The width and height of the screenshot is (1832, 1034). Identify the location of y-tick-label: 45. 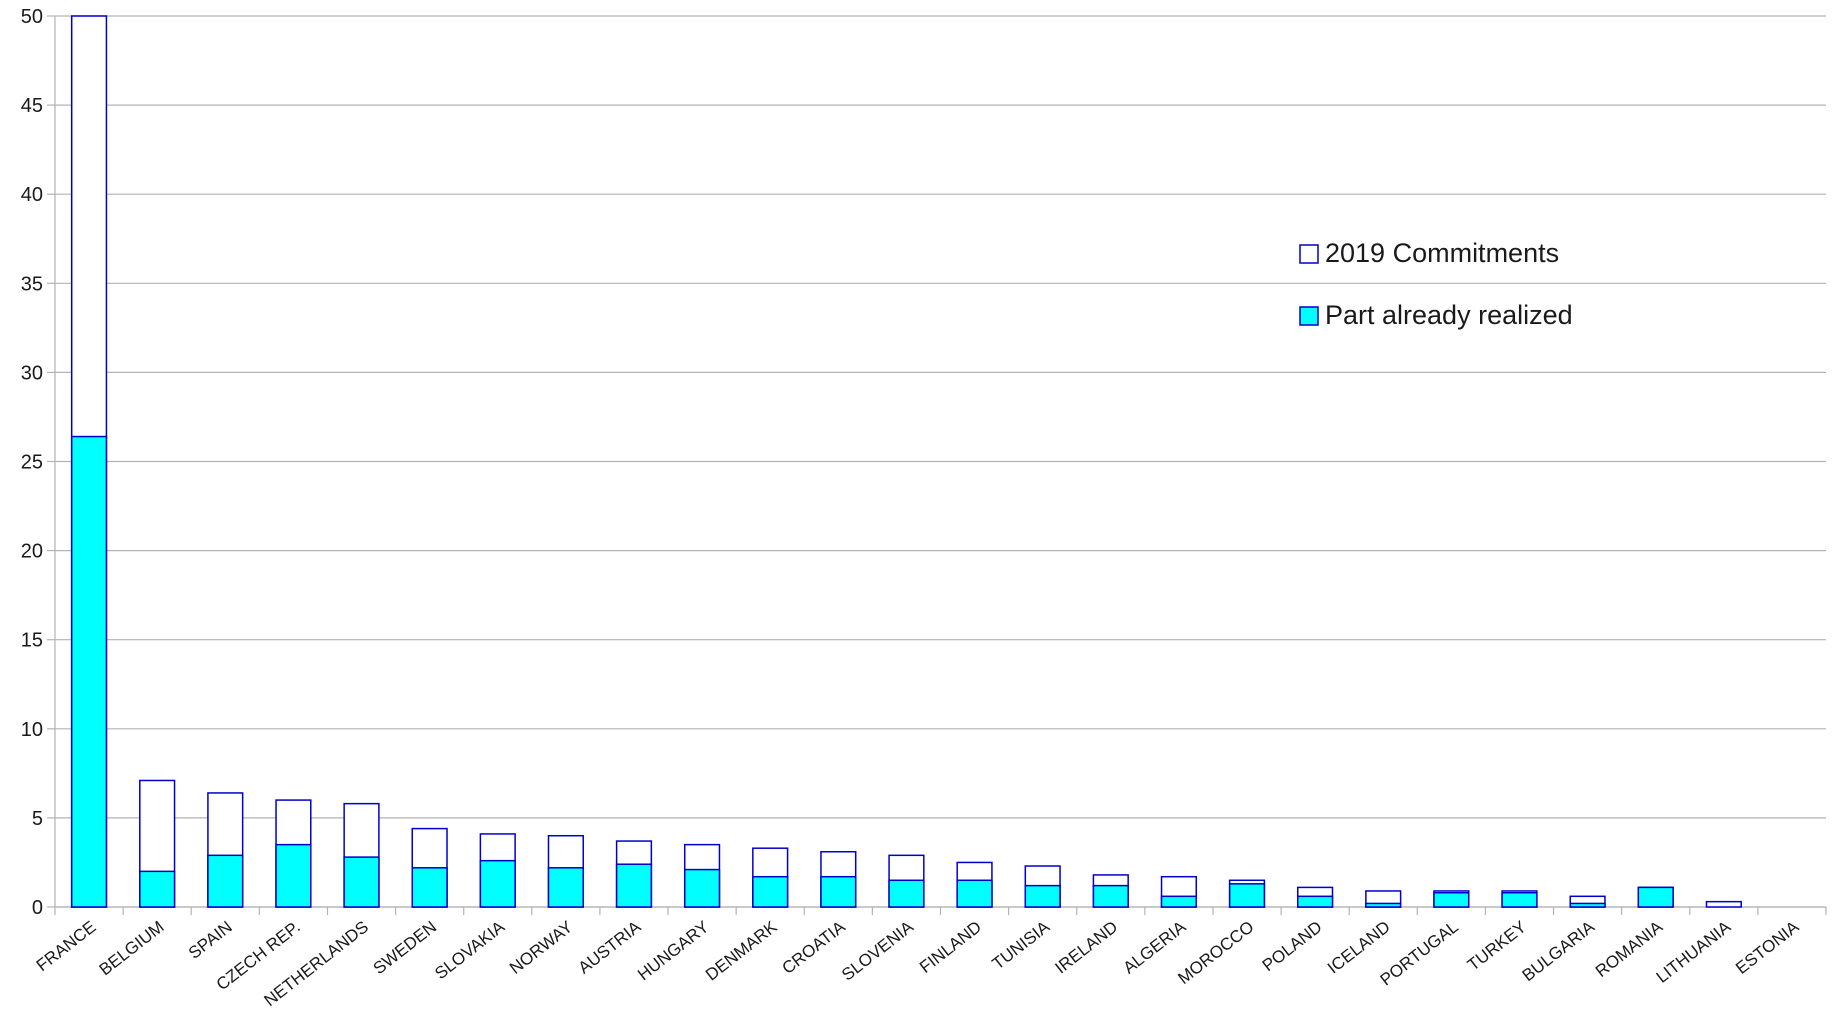
(32, 106).